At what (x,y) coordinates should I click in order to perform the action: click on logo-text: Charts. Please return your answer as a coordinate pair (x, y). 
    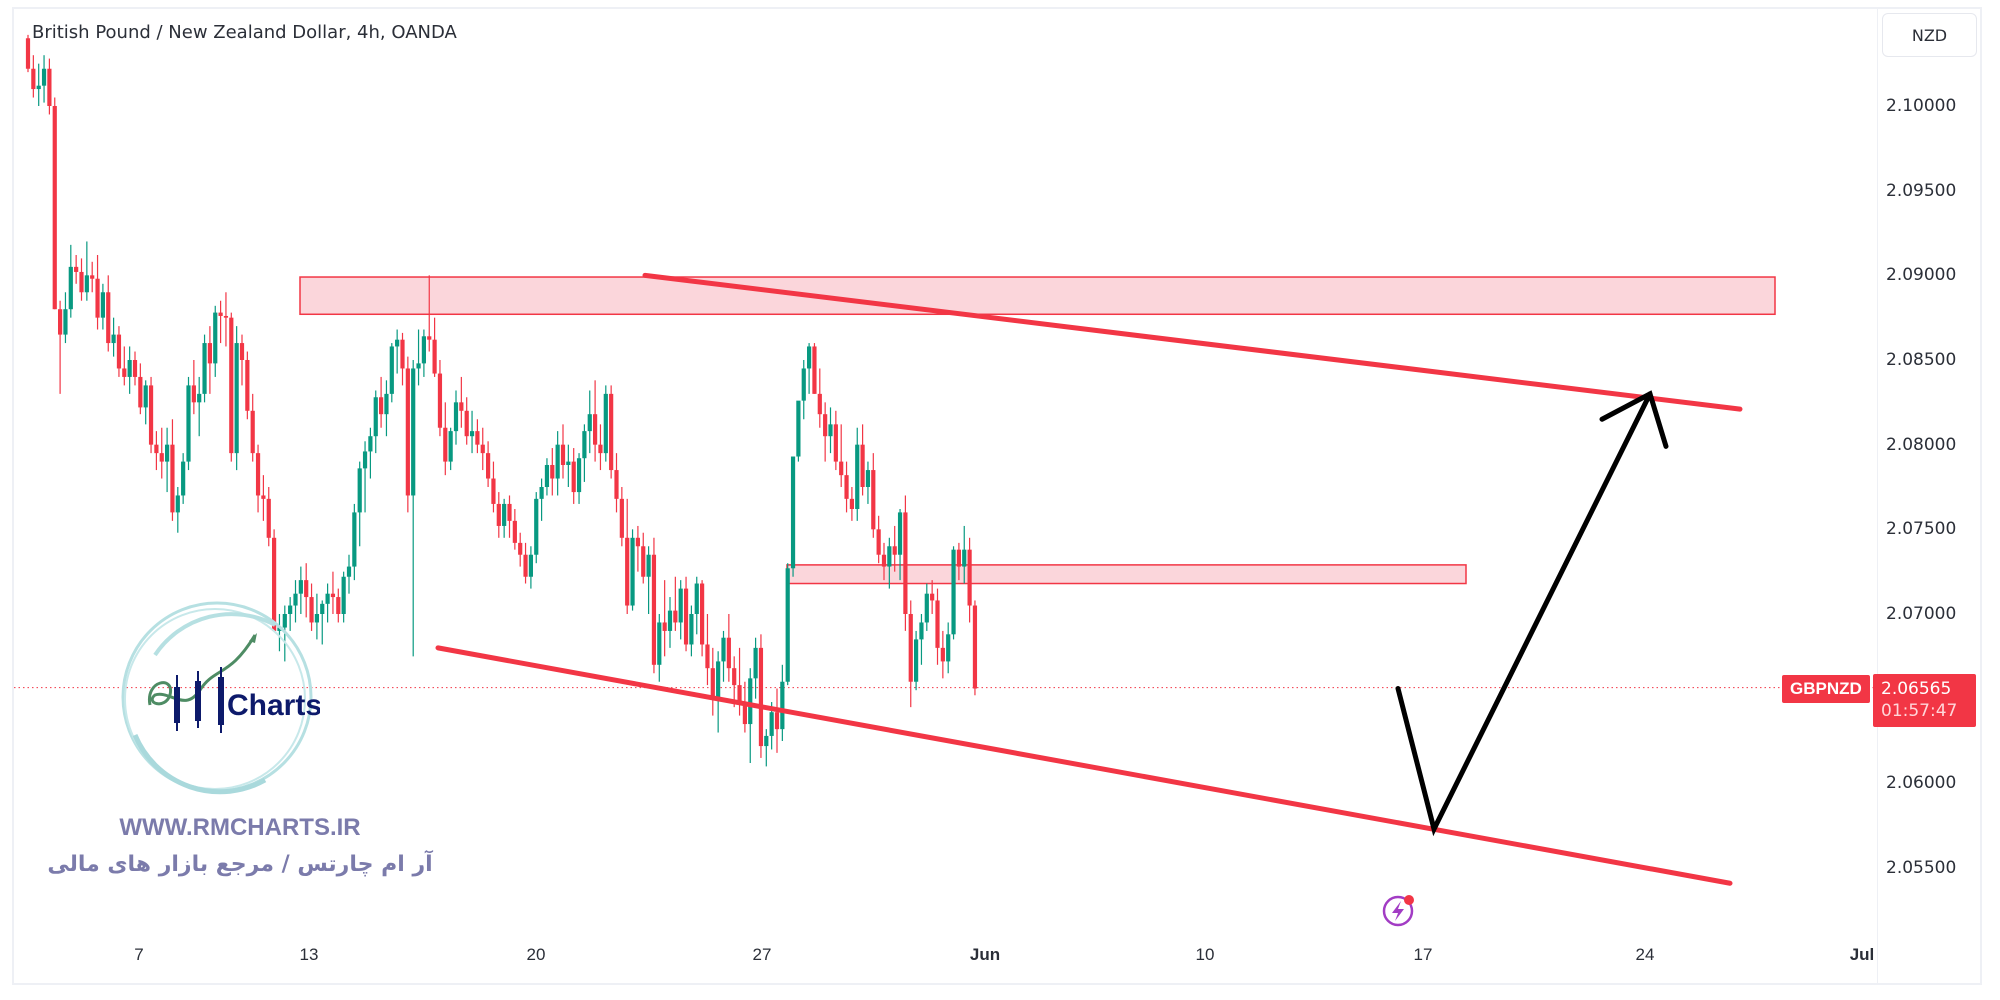
    Looking at the image, I should click on (273, 705).